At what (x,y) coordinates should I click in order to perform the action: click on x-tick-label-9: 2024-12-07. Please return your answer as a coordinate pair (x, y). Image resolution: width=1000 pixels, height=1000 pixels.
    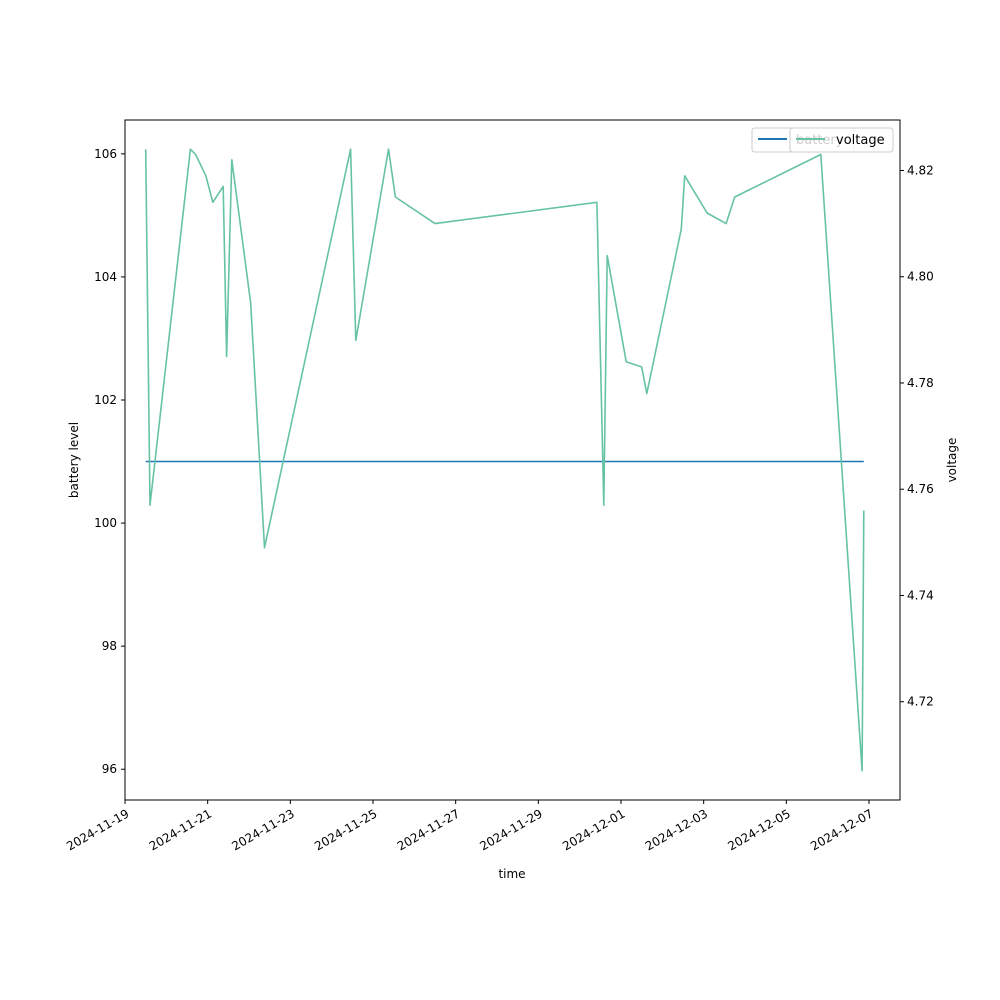
    Looking at the image, I should click on (841, 829).